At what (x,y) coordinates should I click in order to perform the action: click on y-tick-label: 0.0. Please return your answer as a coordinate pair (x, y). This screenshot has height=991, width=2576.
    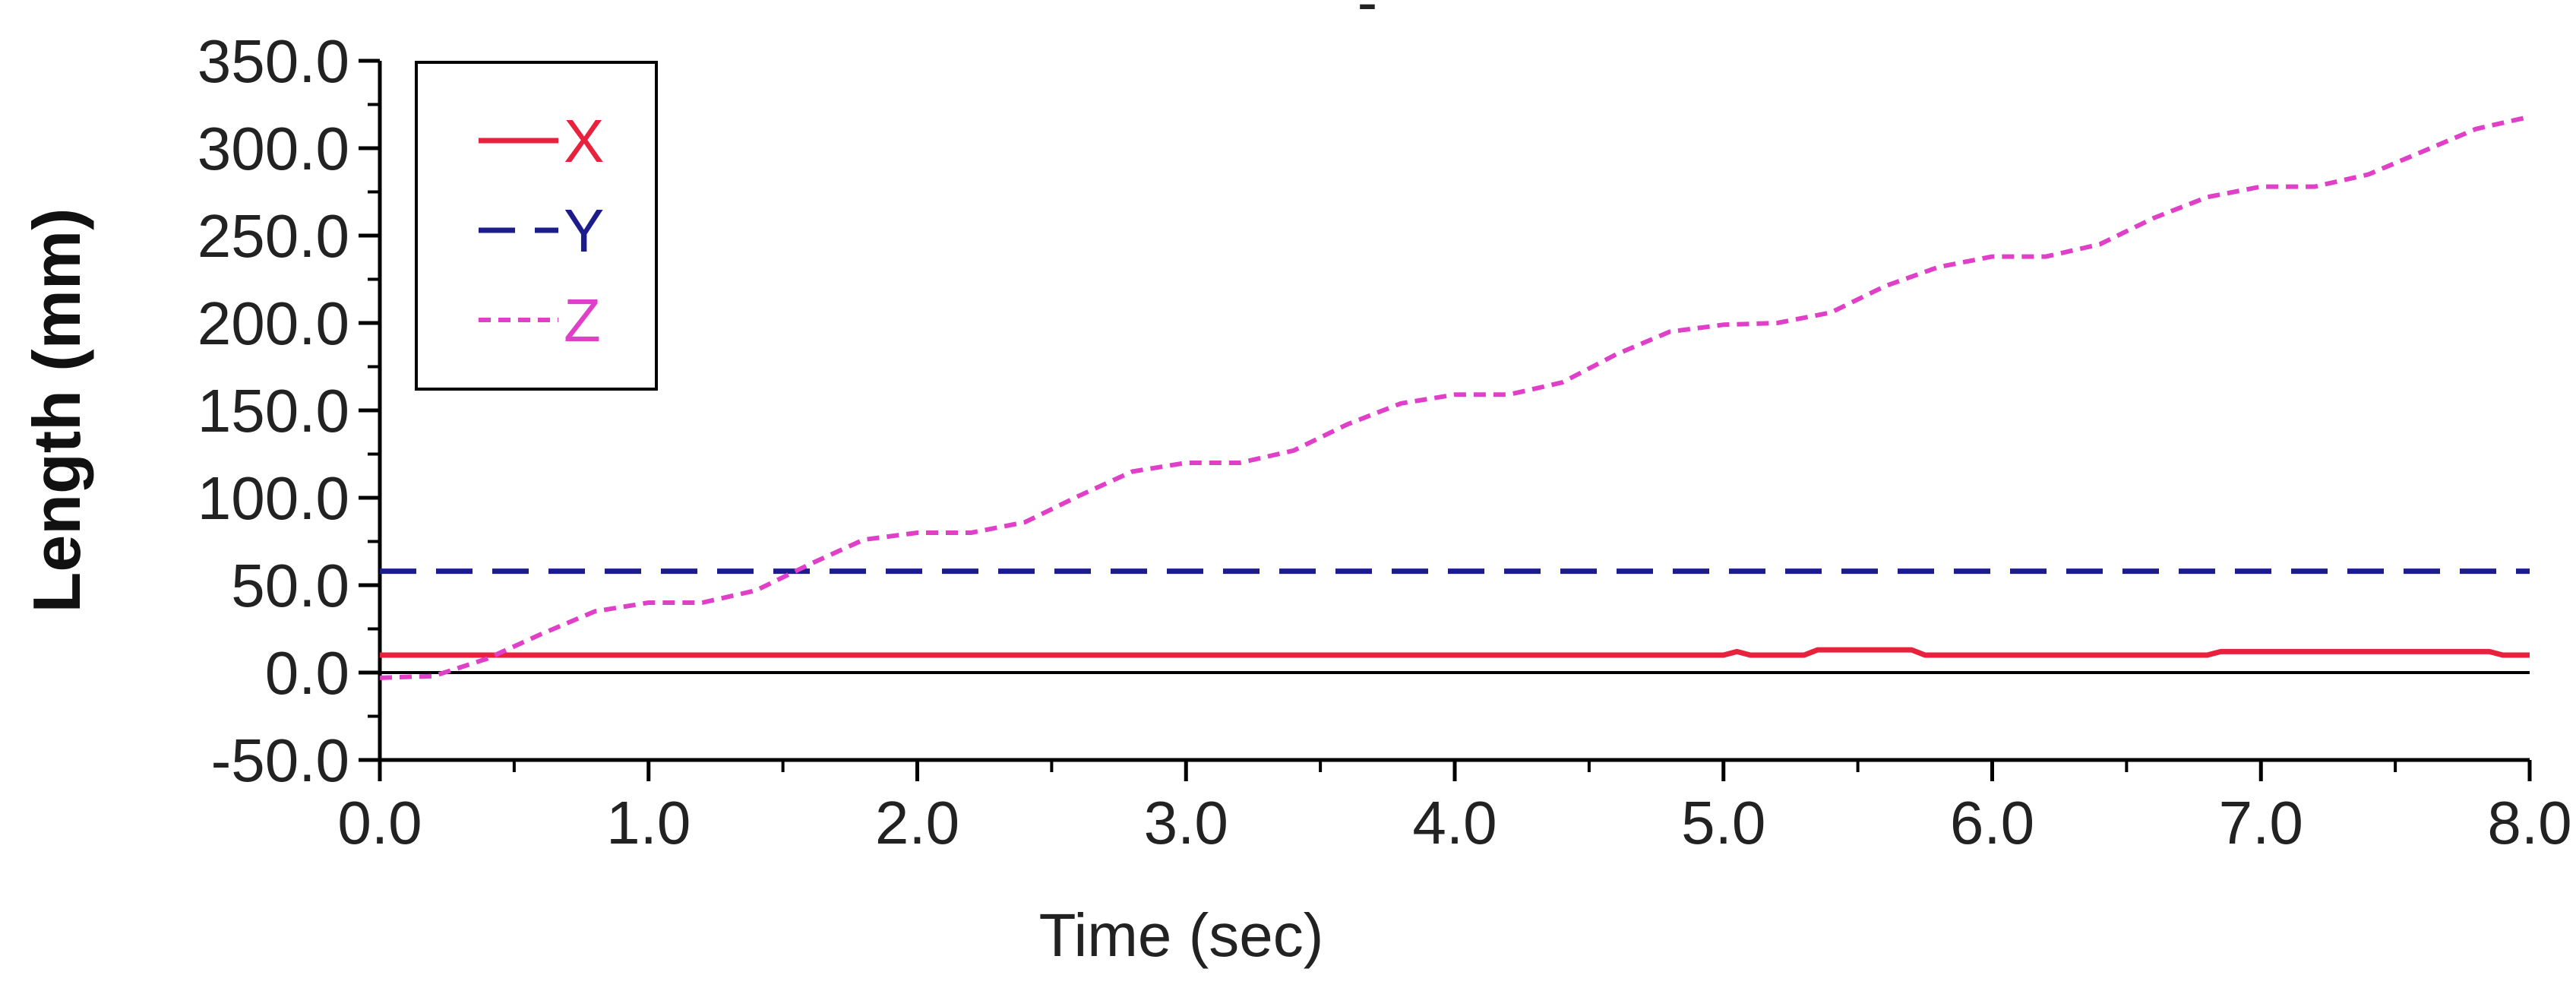
    Looking at the image, I should click on (307, 673).